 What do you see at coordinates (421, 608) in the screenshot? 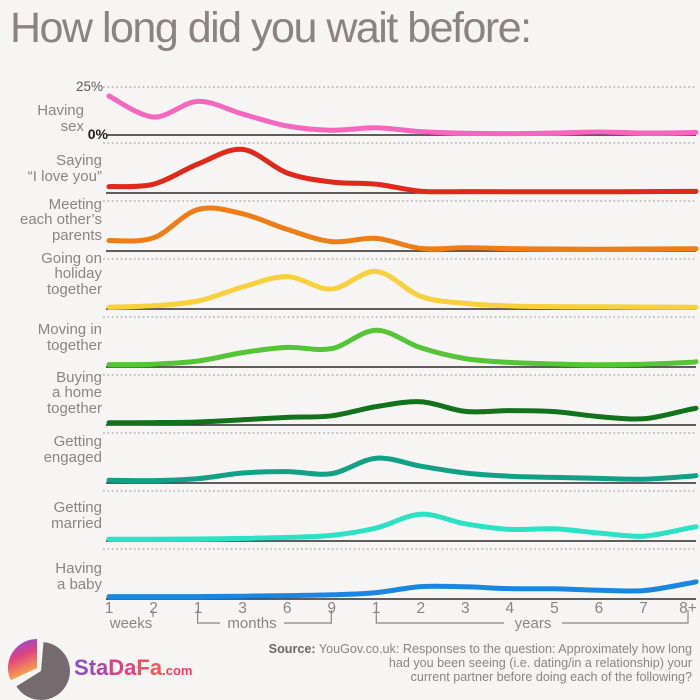
I see `x-tick-8: 2` at bounding box center [421, 608].